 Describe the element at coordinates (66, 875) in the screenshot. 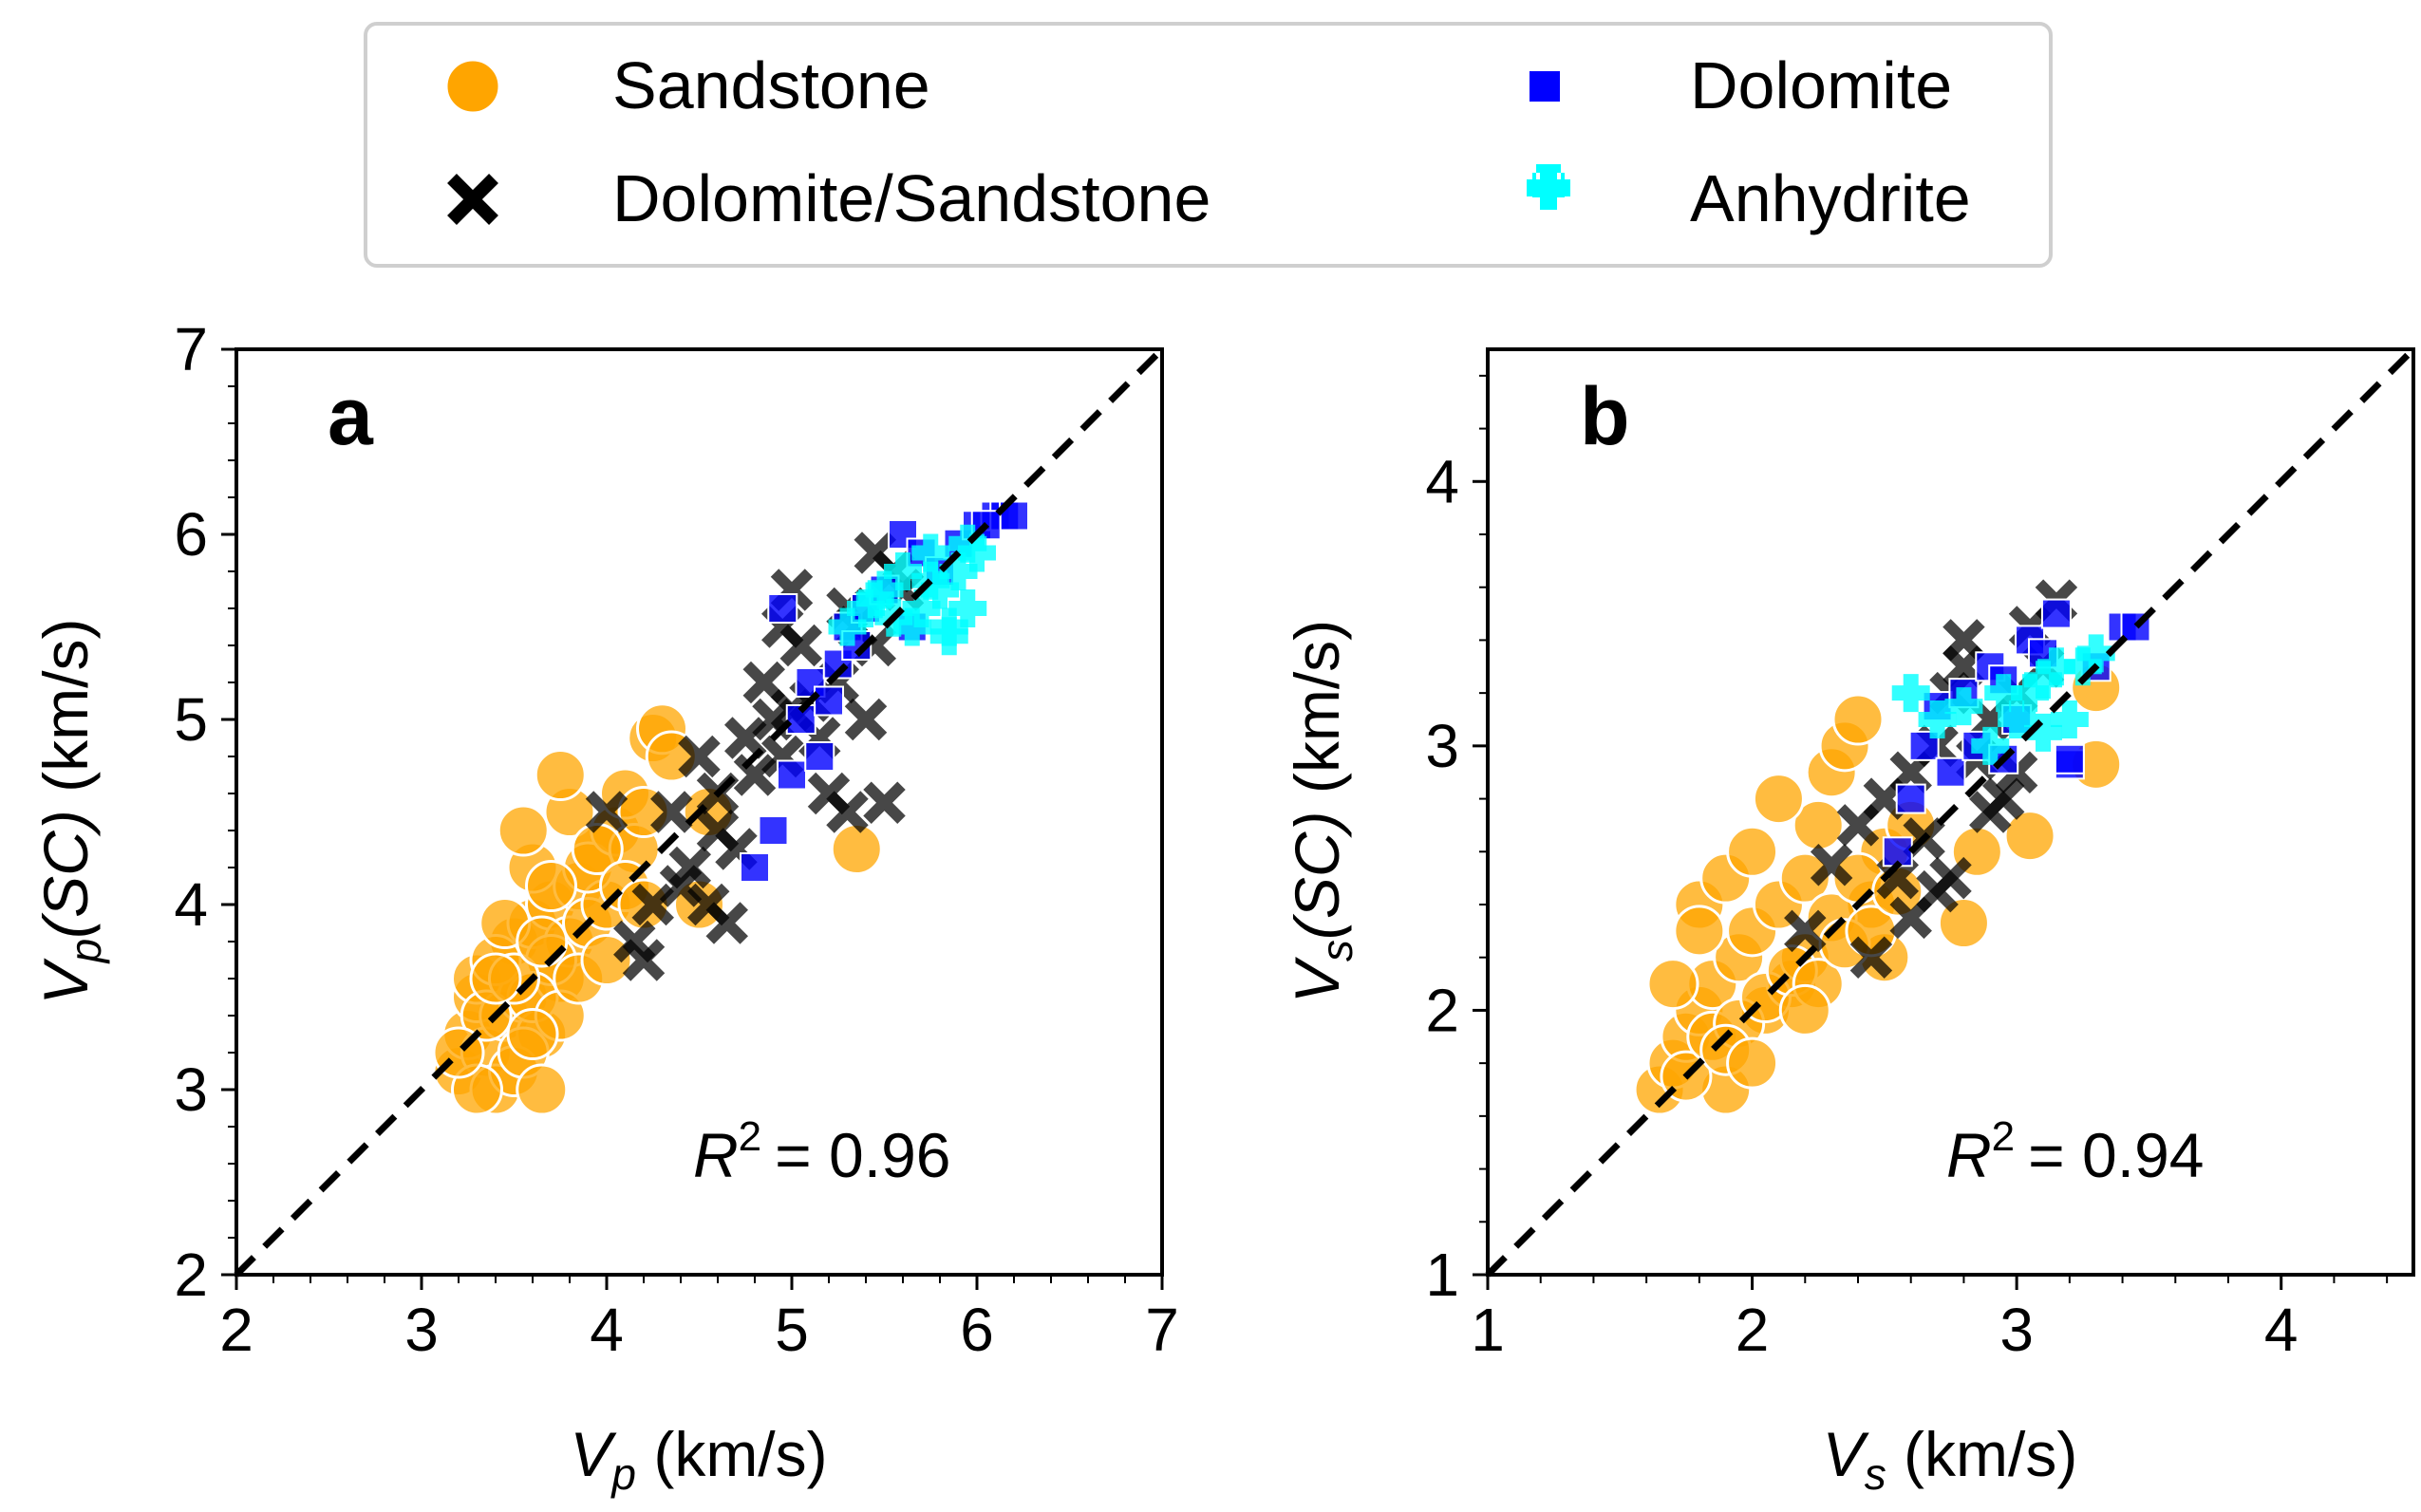

I see `panel-a-ylabel-paren: (SC)` at that location.